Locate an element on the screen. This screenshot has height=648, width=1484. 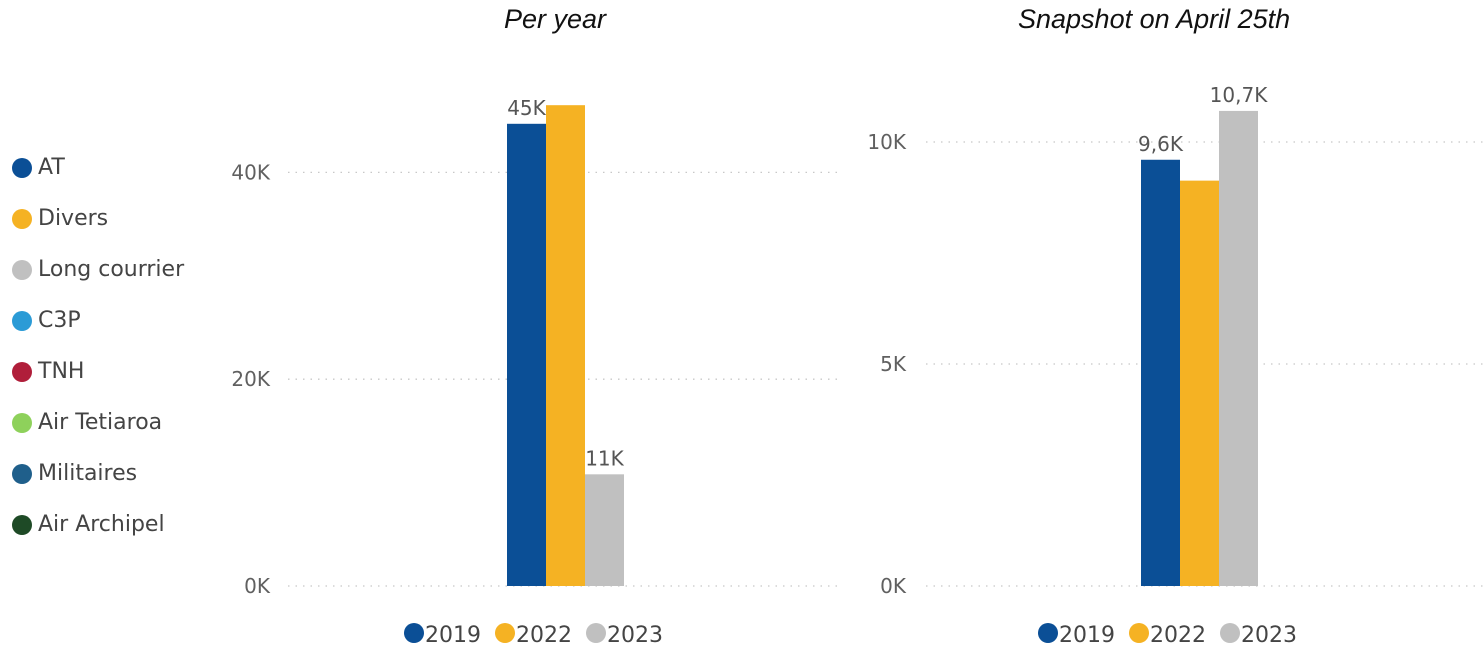
data-label: 45K is located at coordinates (526, 108).